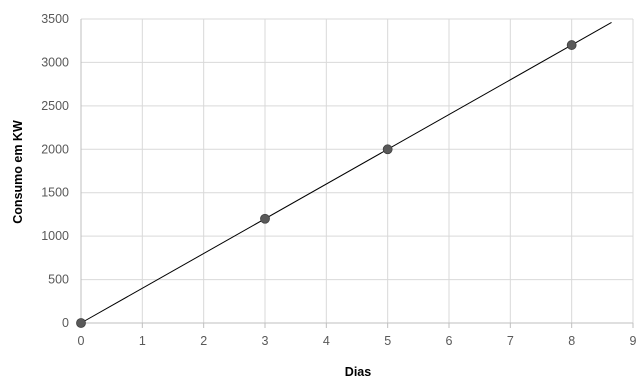 The height and width of the screenshot is (379, 638). What do you see at coordinates (58, 280) in the screenshot?
I see `y-tick-label: 500` at bounding box center [58, 280].